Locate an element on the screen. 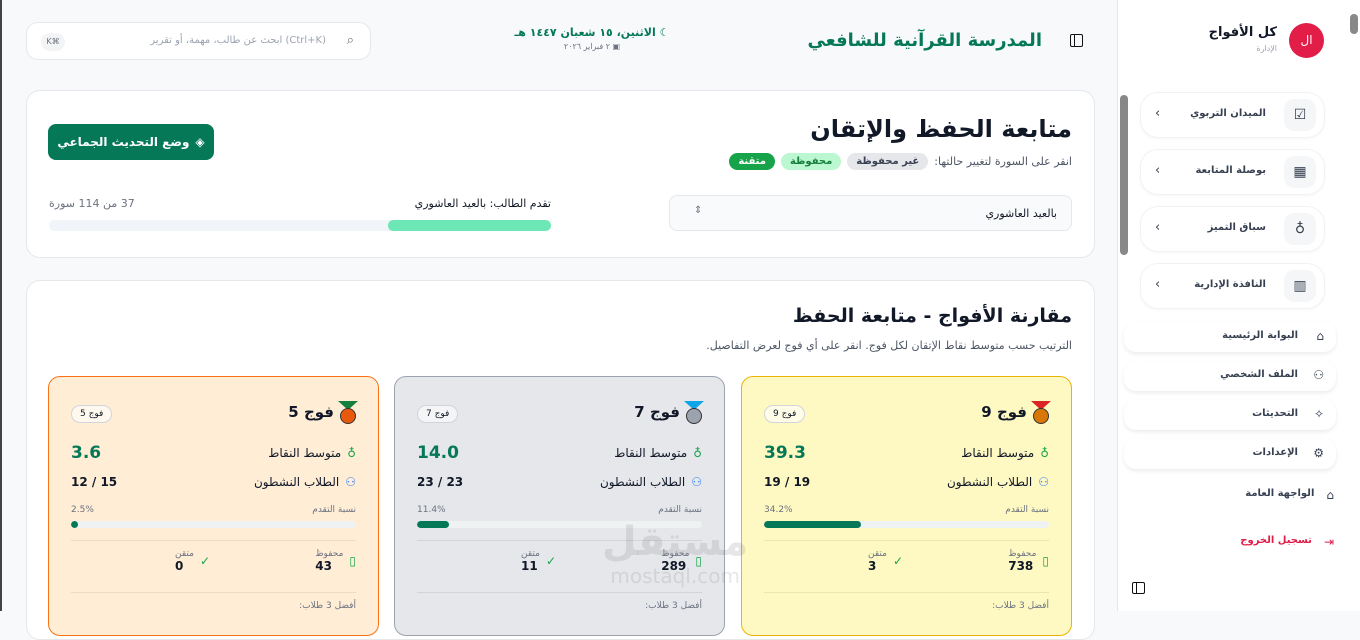 The image size is (1360, 640). bar-chart-icon: ▥ is located at coordinates (1300, 286).